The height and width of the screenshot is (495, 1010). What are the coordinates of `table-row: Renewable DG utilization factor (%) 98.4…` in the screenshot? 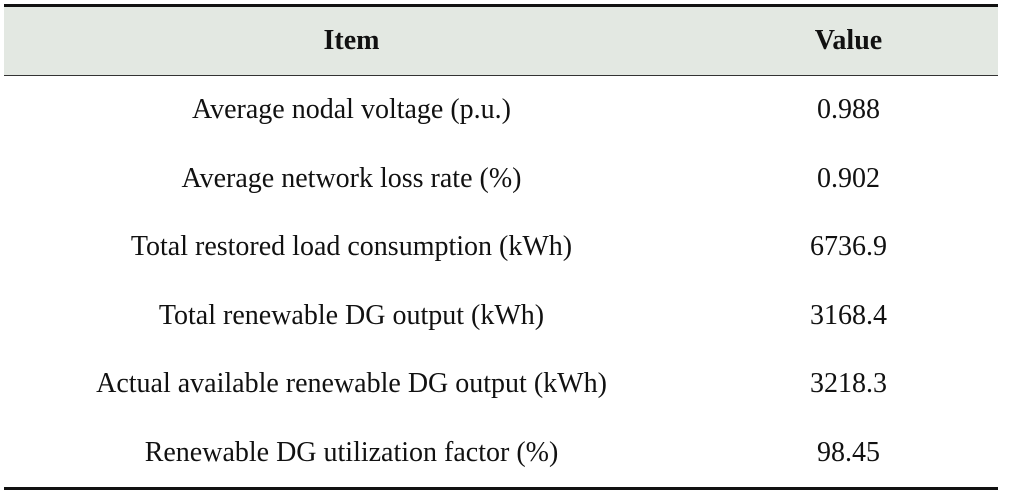 It's located at (501, 454).